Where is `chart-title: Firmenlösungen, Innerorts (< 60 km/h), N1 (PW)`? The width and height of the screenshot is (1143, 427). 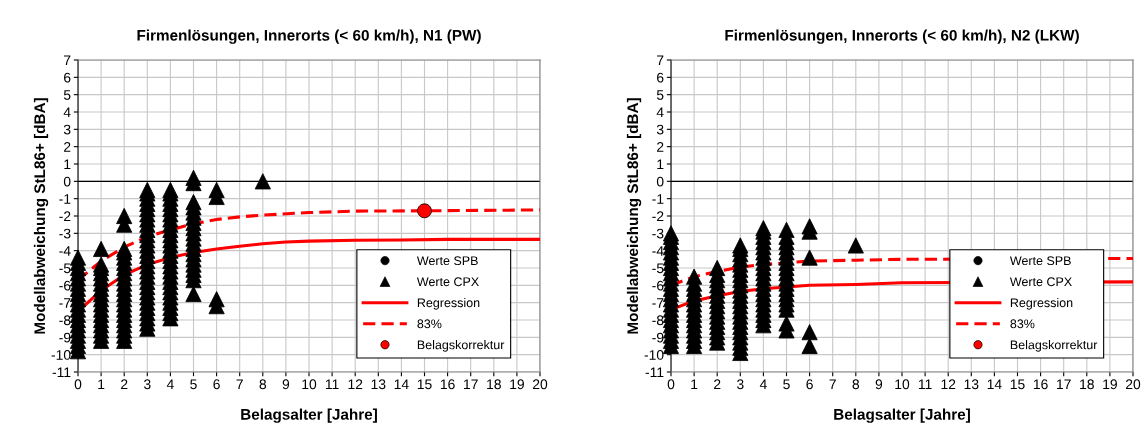 chart-title: Firmenlösungen, Innerorts (< 60 km/h), N1 (PW) is located at coordinates (309, 36).